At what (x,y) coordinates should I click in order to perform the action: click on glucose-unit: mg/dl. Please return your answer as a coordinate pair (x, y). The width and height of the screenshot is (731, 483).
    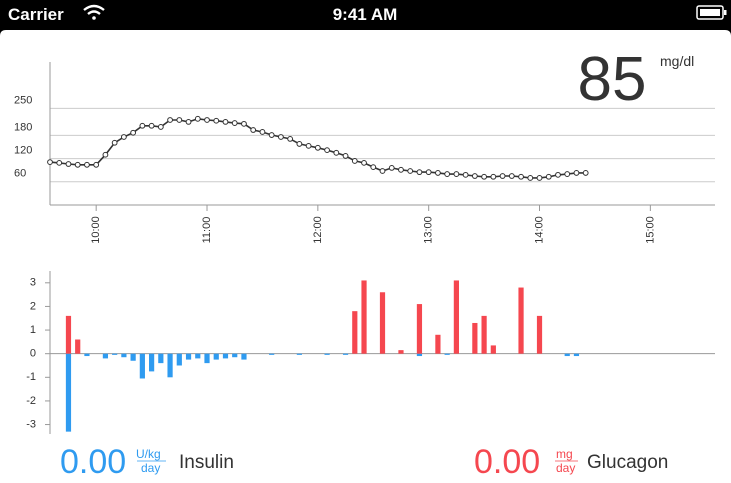
    Looking at the image, I should click on (677, 61).